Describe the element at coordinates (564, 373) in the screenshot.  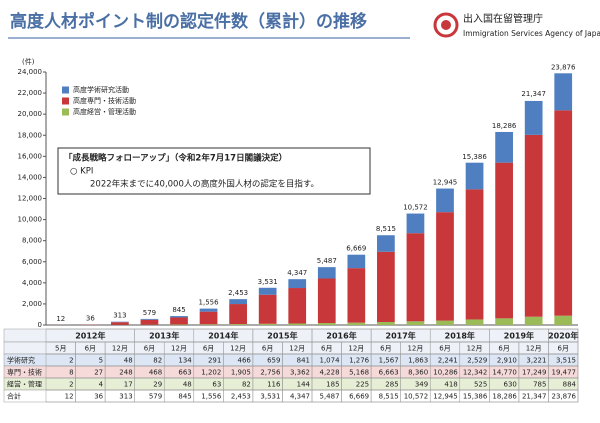
I see `table-value: 19,477` at that location.